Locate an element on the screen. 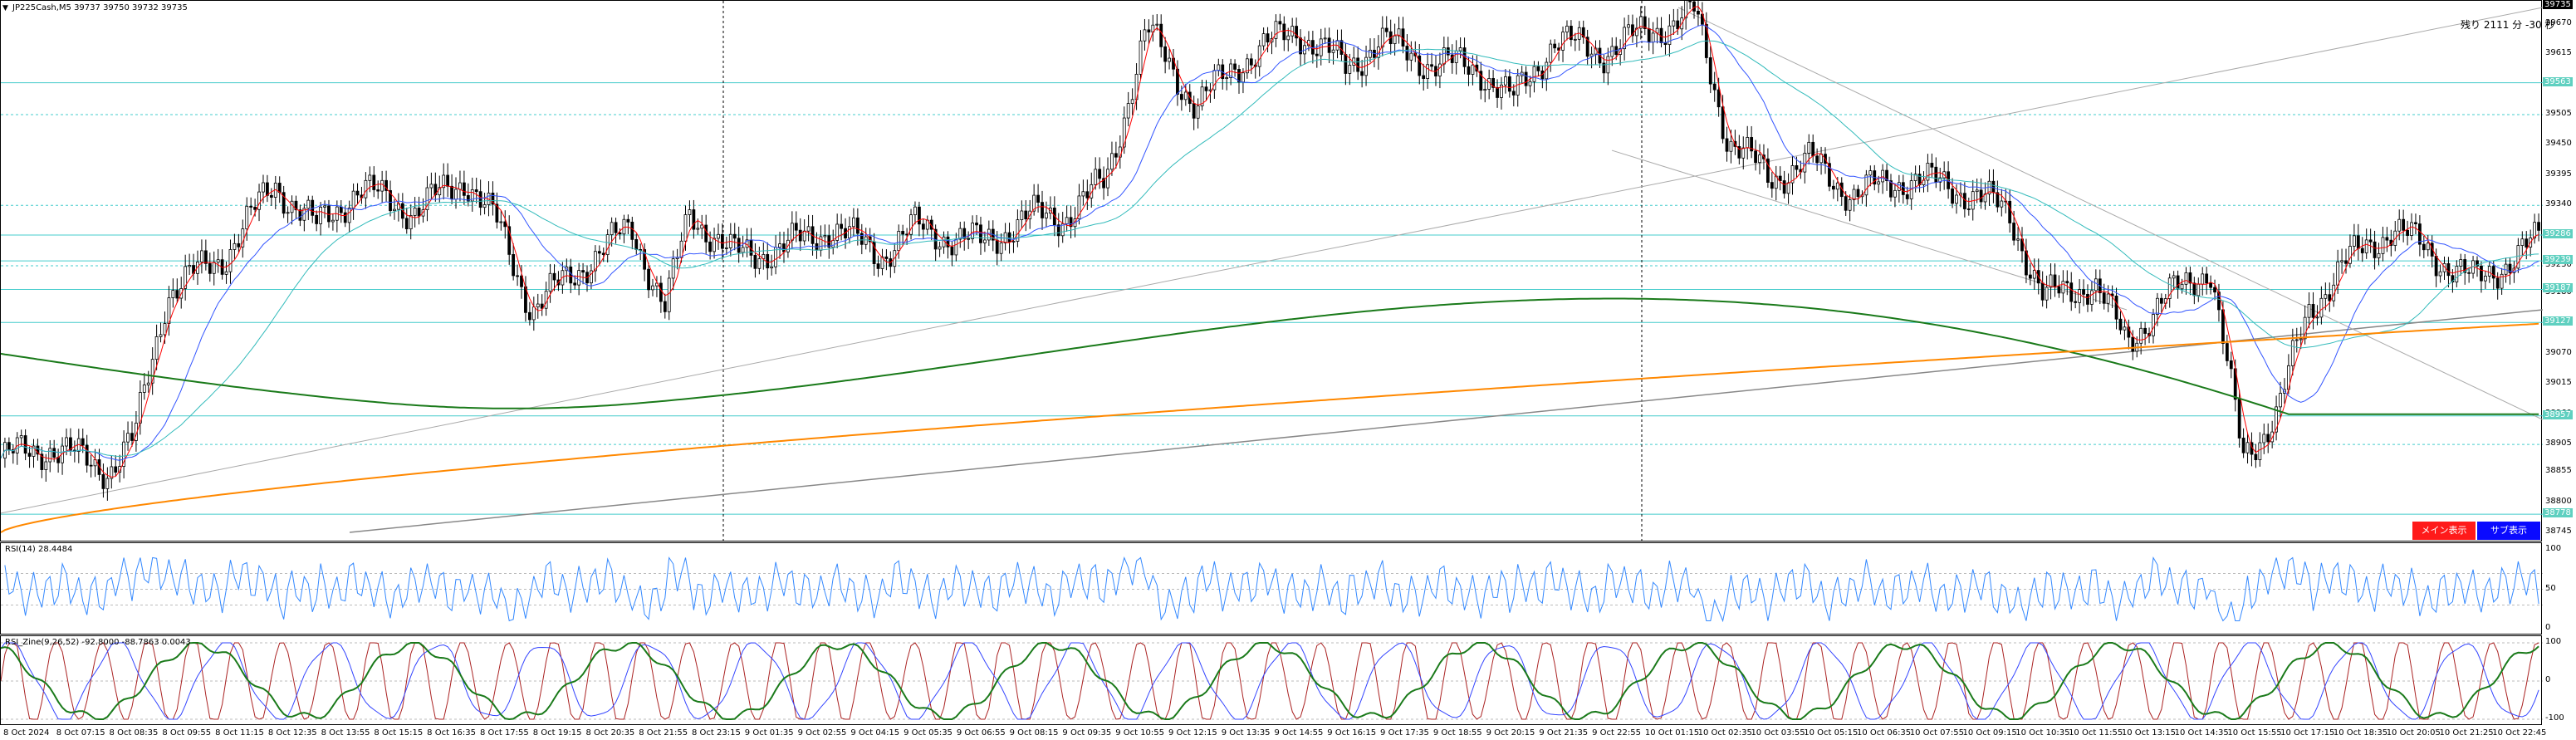 The height and width of the screenshot is (740, 2576). price-tick-label: 39015 is located at coordinates (2559, 383).